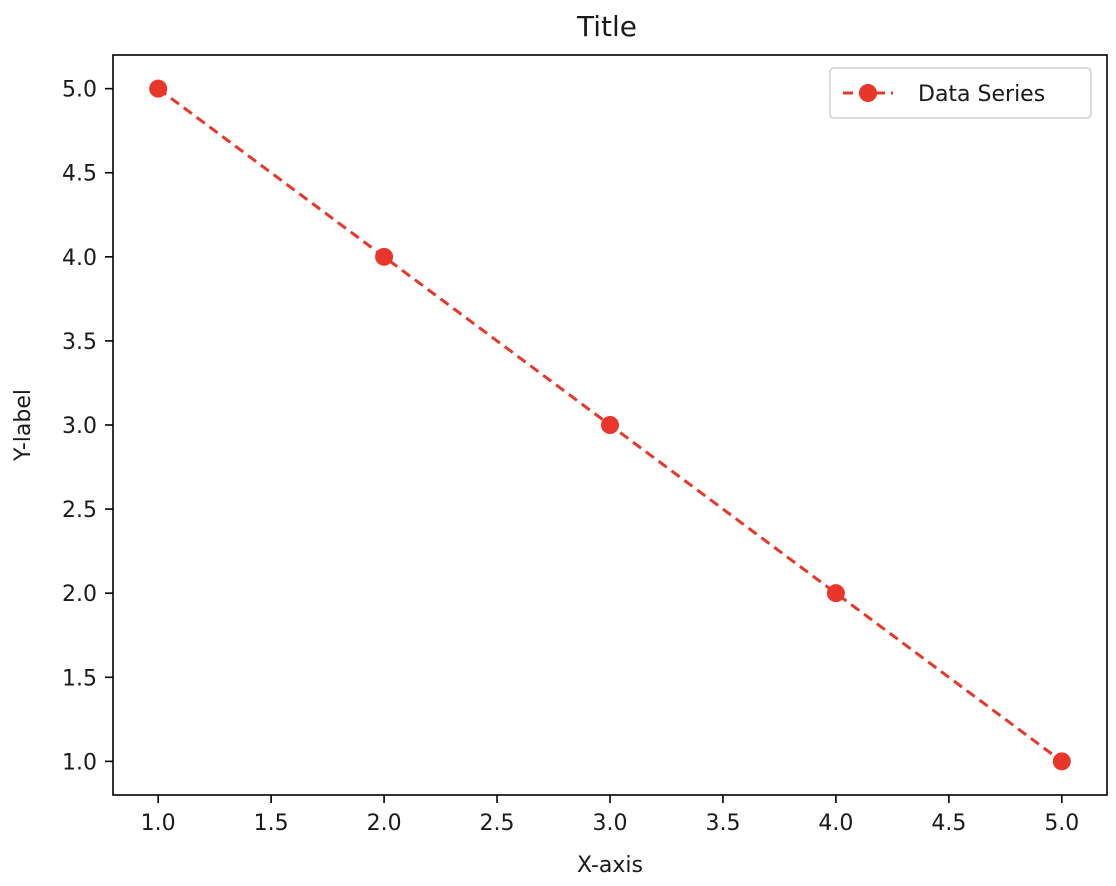 The image size is (1116, 886). What do you see at coordinates (79, 258) in the screenshot?
I see `y-tick-label: 4.0` at bounding box center [79, 258].